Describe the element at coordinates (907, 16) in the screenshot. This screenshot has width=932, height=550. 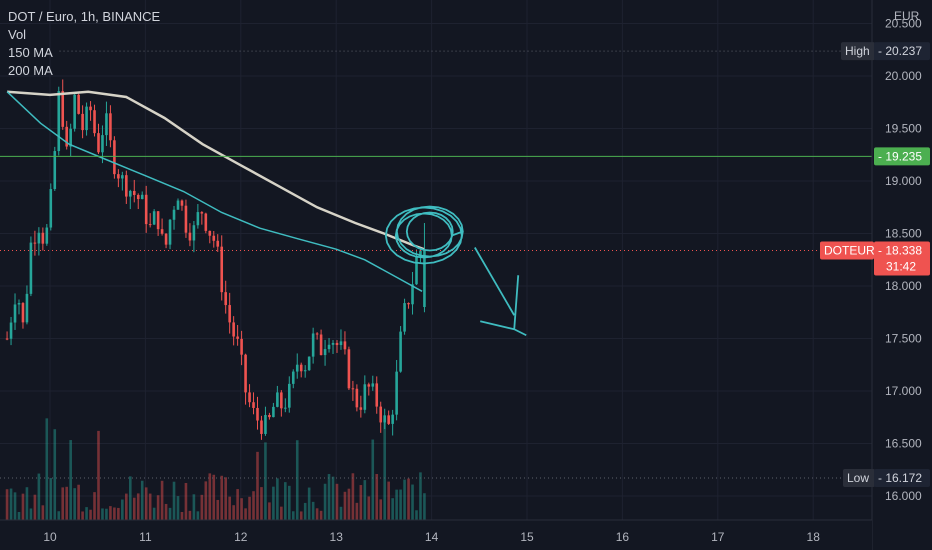
I see `currency-label: EUR` at that location.